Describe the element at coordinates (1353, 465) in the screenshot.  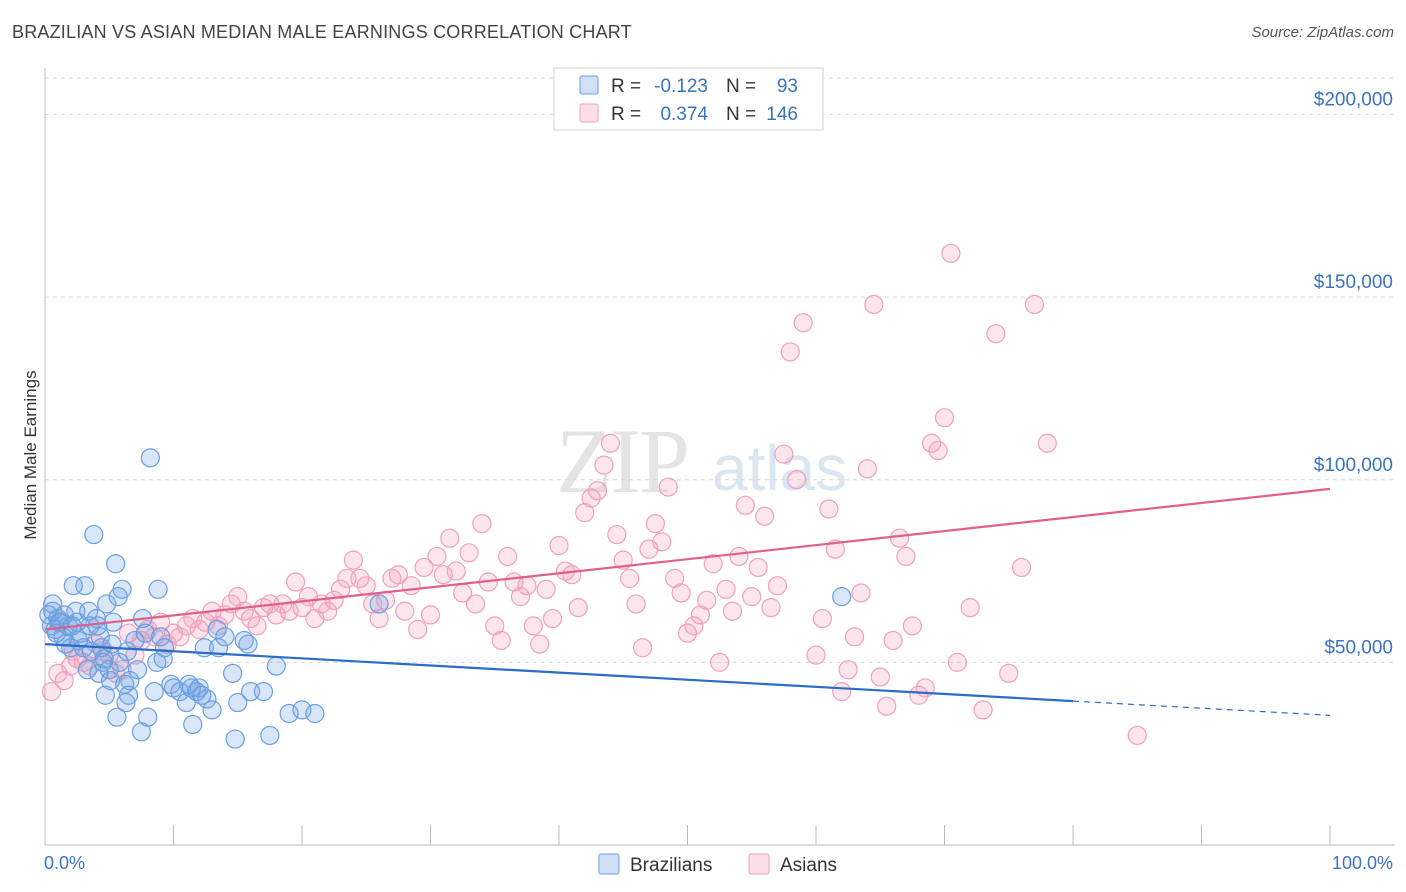
I see `y-tick-label: $100,000` at that location.